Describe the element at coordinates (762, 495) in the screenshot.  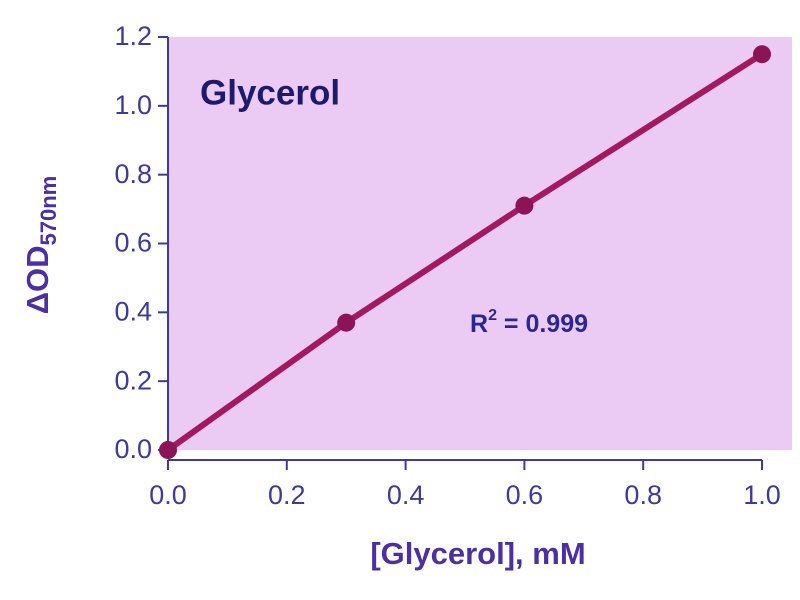
I see `x-tick-label: 1.0` at that location.